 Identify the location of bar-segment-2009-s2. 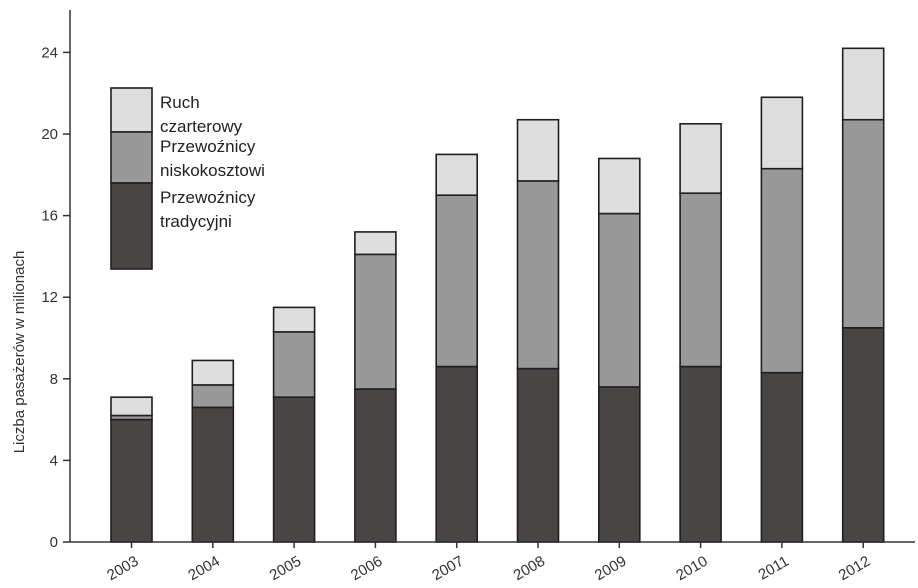
(619, 186).